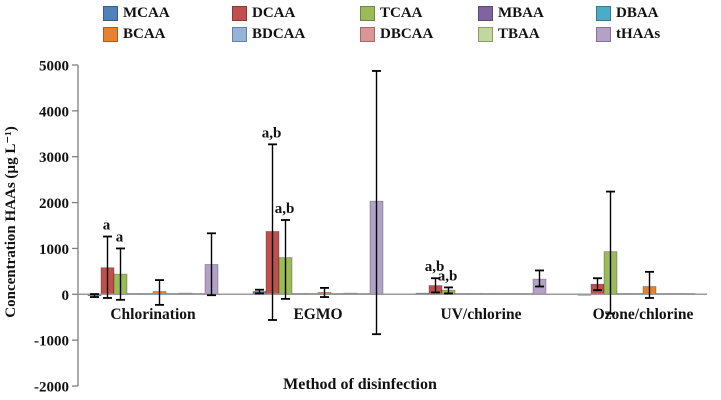 The image size is (721, 400). Describe the element at coordinates (11, 221) in the screenshot. I see `y-axis-title: Concentration HAAs (µg L⁻¹)` at that location.